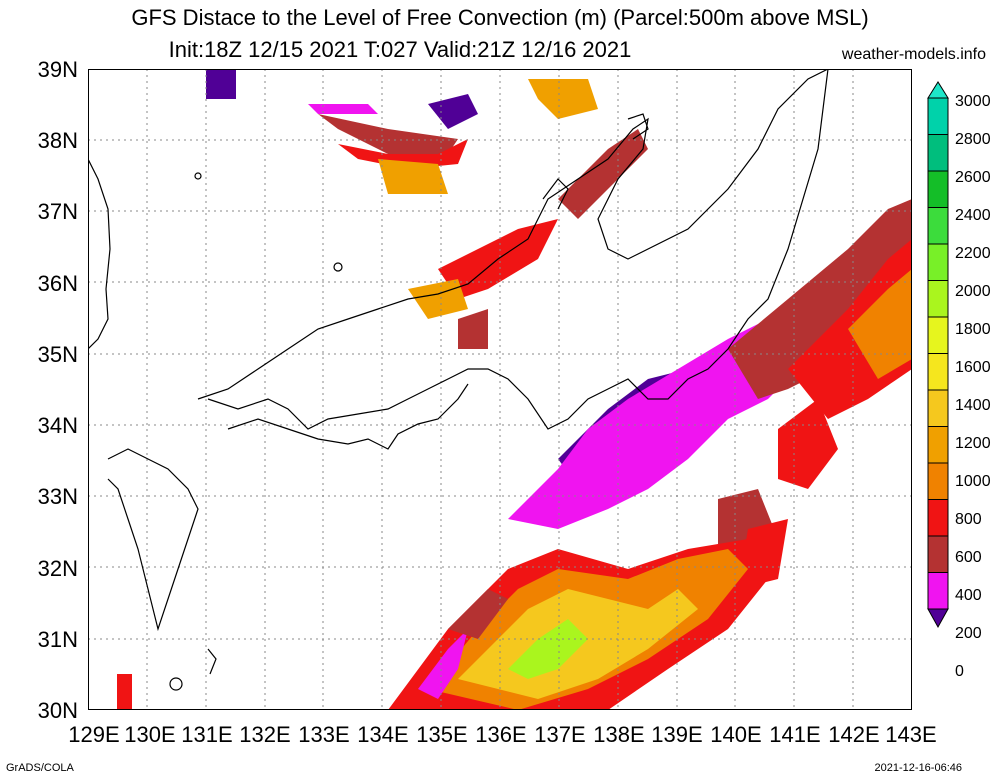  What do you see at coordinates (555, 194) in the screenshot?
I see `noto-peninsula` at bounding box center [555, 194].